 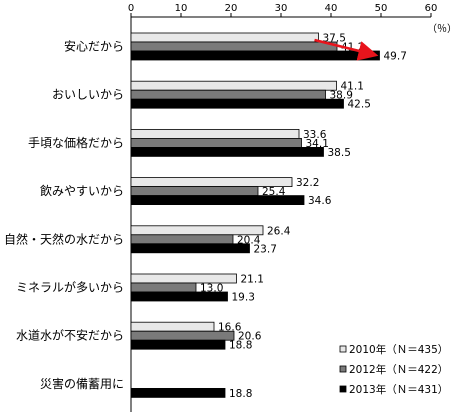 What do you see at coordinates (442, 29) in the screenshot?
I see `unit-label: （％）` at bounding box center [442, 29].